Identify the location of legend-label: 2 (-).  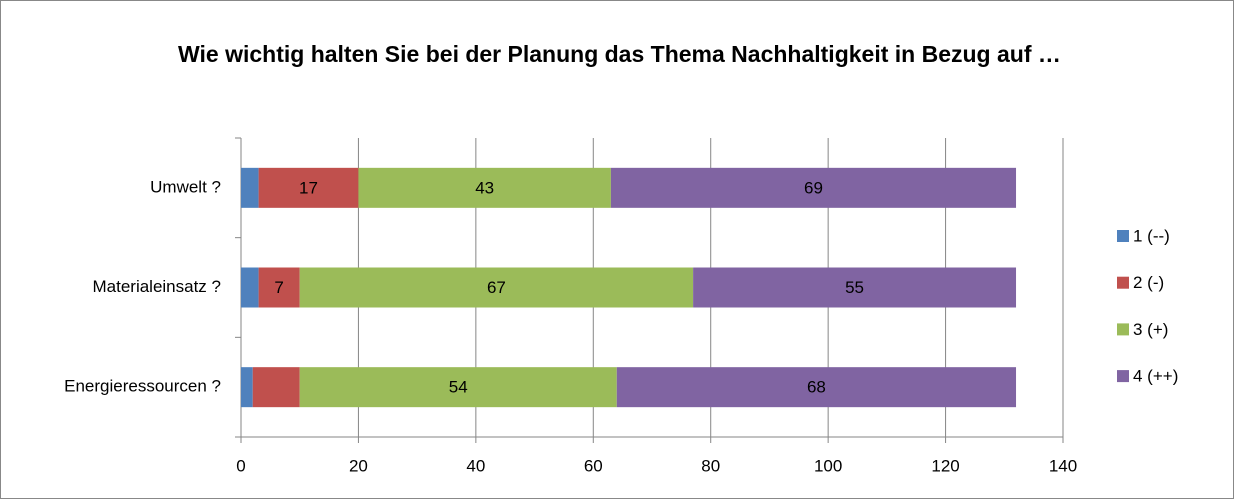
(1148, 282).